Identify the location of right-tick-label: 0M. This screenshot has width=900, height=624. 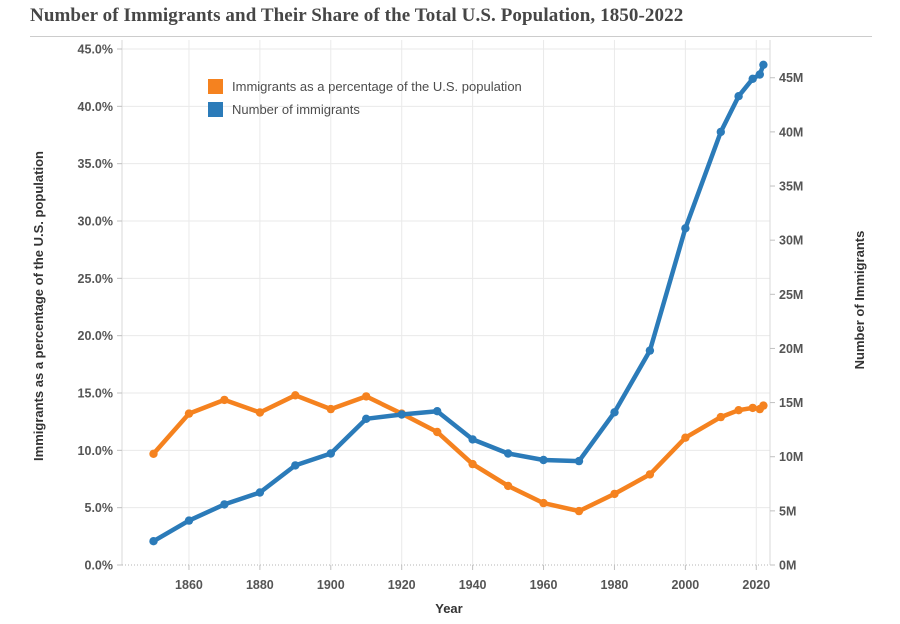
(787, 566).